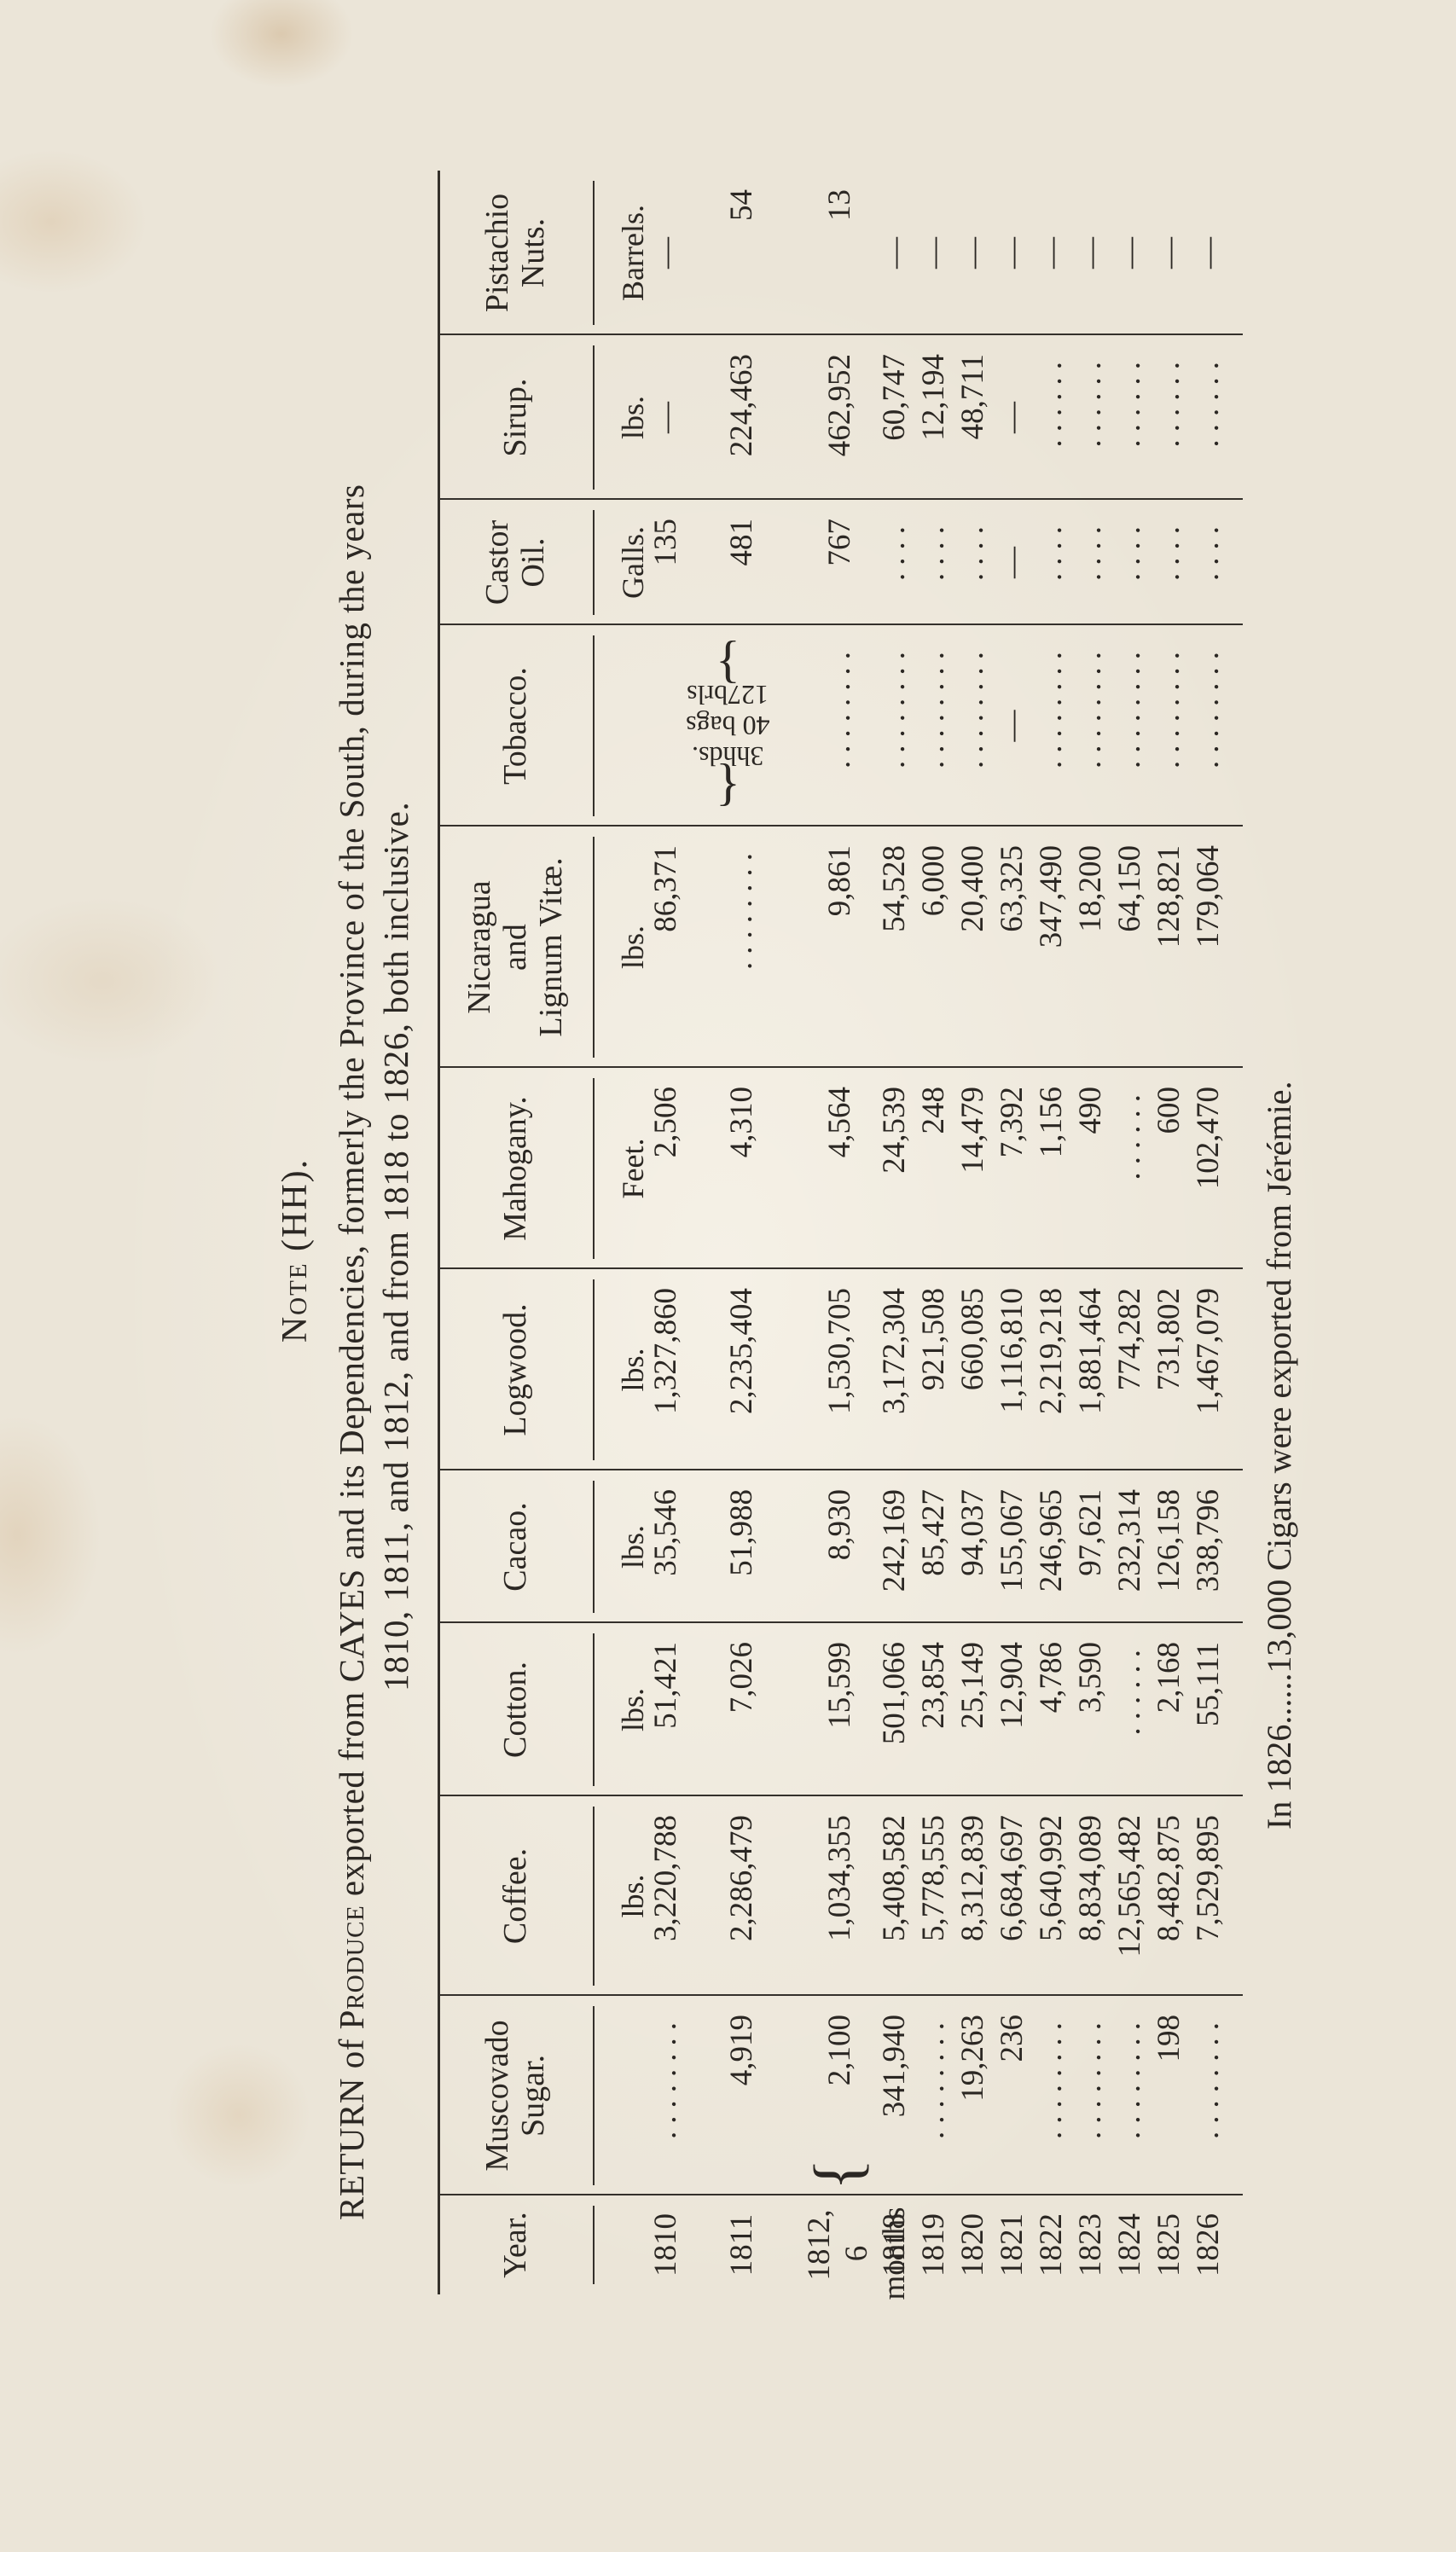  Describe the element at coordinates (1129, 1540) in the screenshot. I see `table-cell: 232,314` at that location.